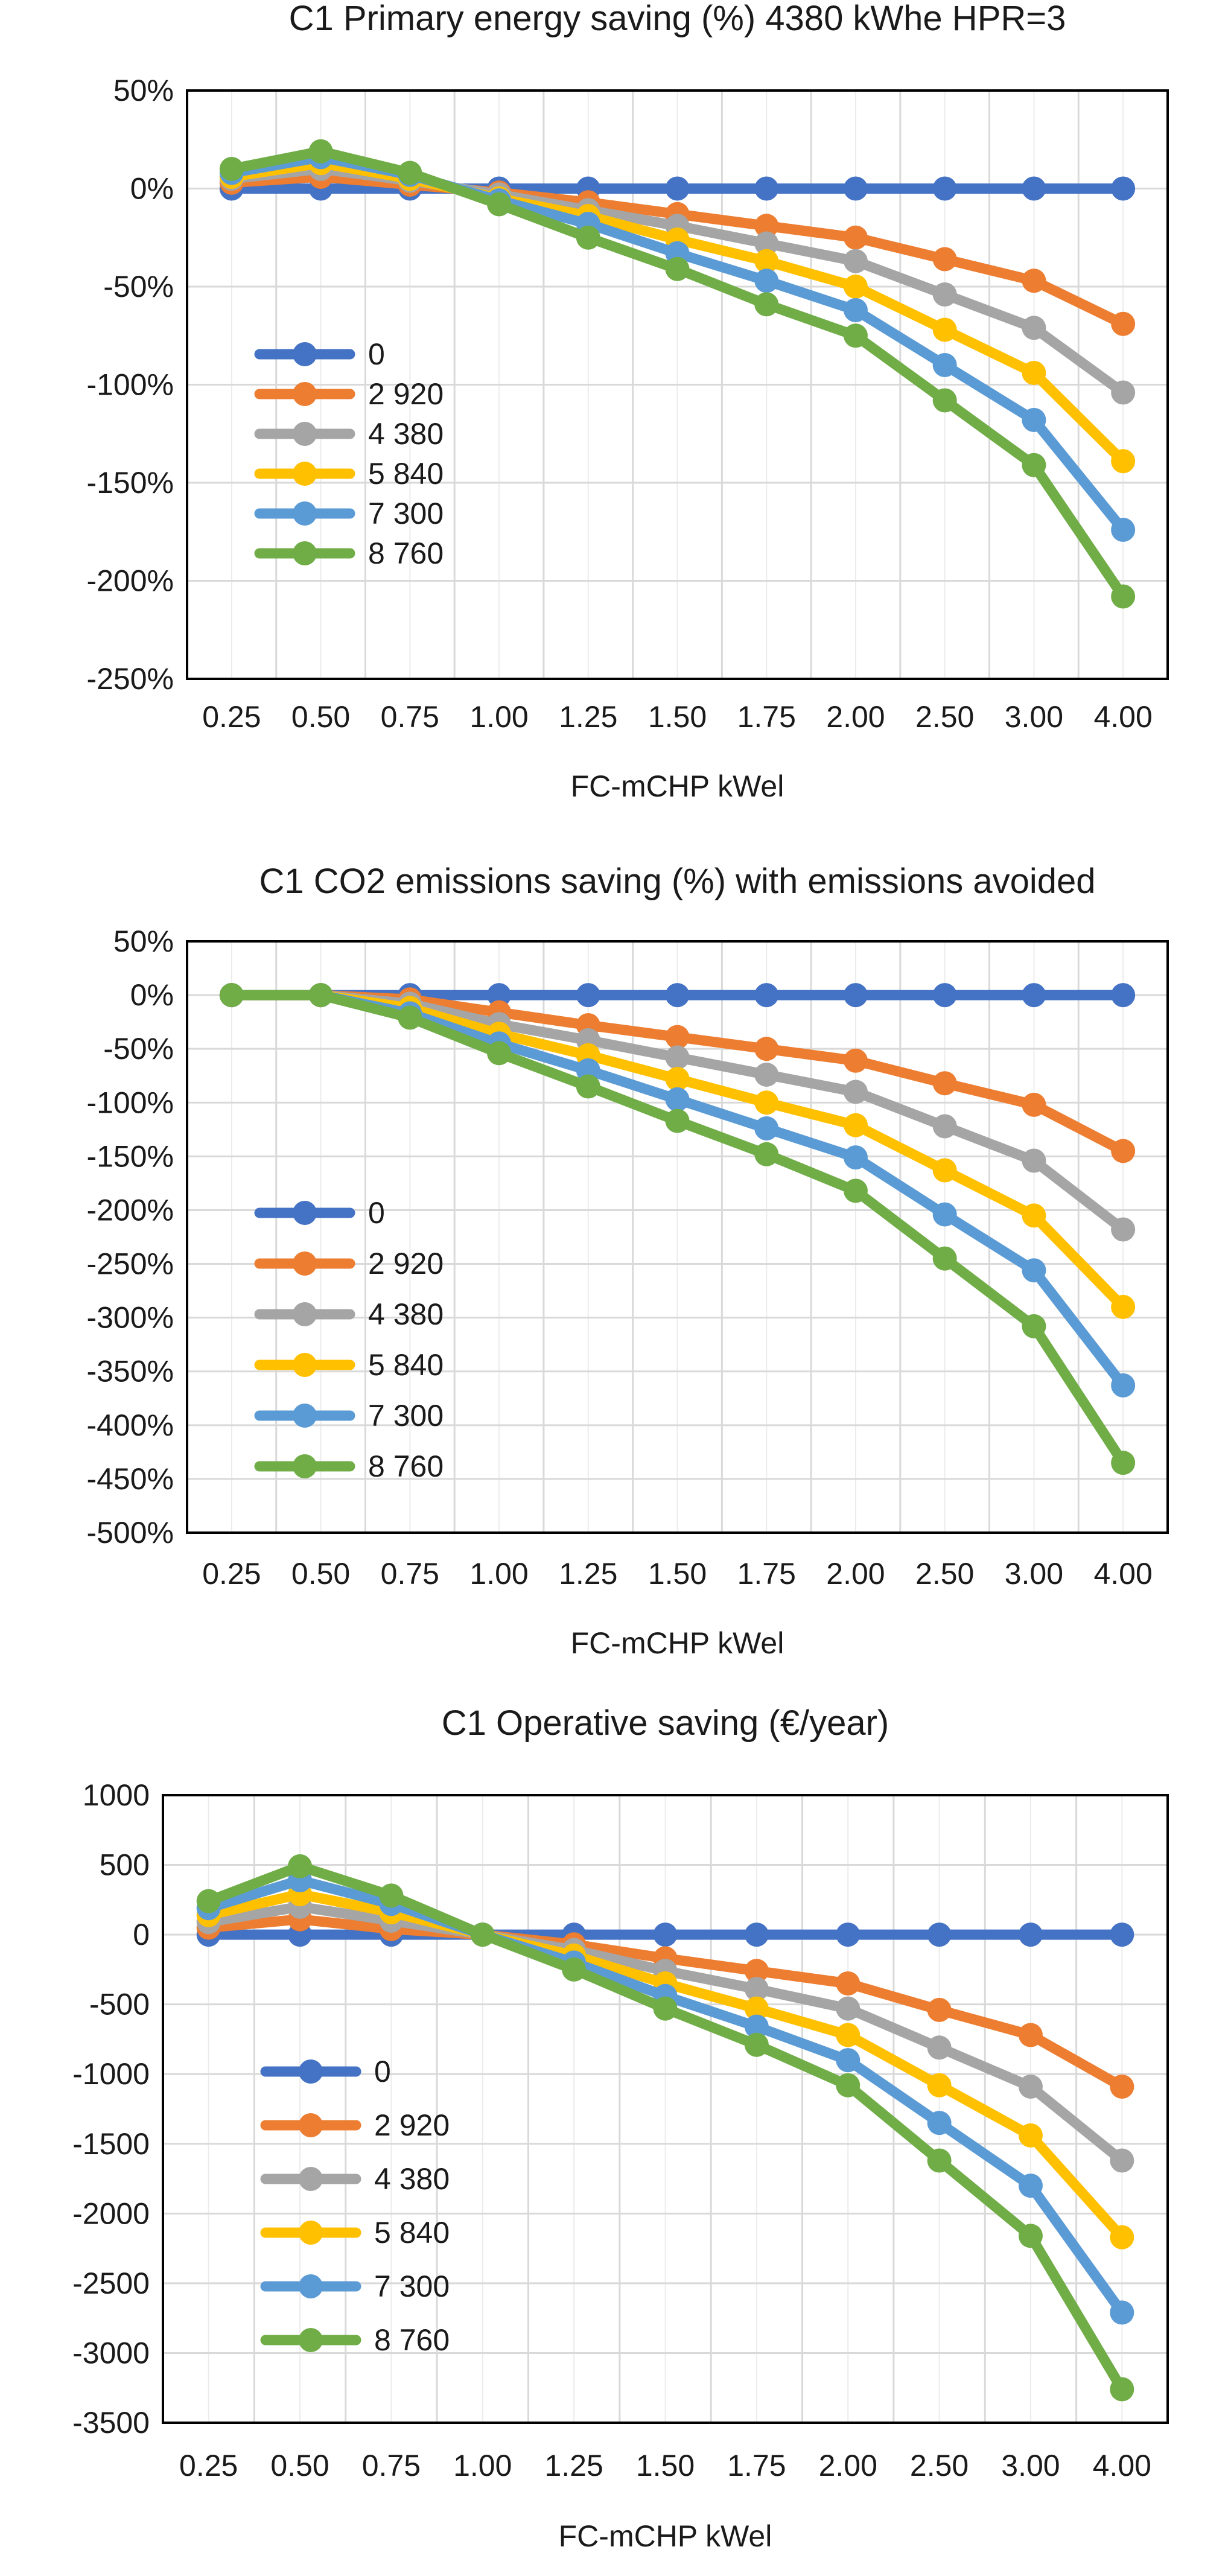  Describe the element at coordinates (130, 483) in the screenshot. I see `y-tick-label: -150%` at that location.